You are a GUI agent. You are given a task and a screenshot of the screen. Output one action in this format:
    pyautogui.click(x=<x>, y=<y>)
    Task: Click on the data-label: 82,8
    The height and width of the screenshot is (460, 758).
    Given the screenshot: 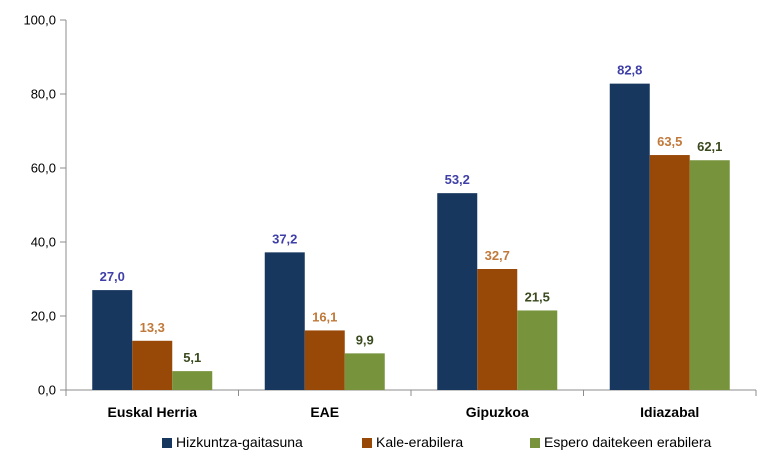 What is the action you would take?
    pyautogui.click(x=629, y=70)
    